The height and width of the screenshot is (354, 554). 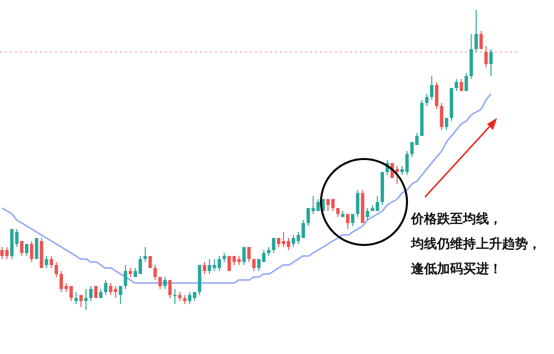 What do you see at coordinates (475, 244) in the screenshot?
I see `annotation: 均线仍维持上升趋势，` at bounding box center [475, 244].